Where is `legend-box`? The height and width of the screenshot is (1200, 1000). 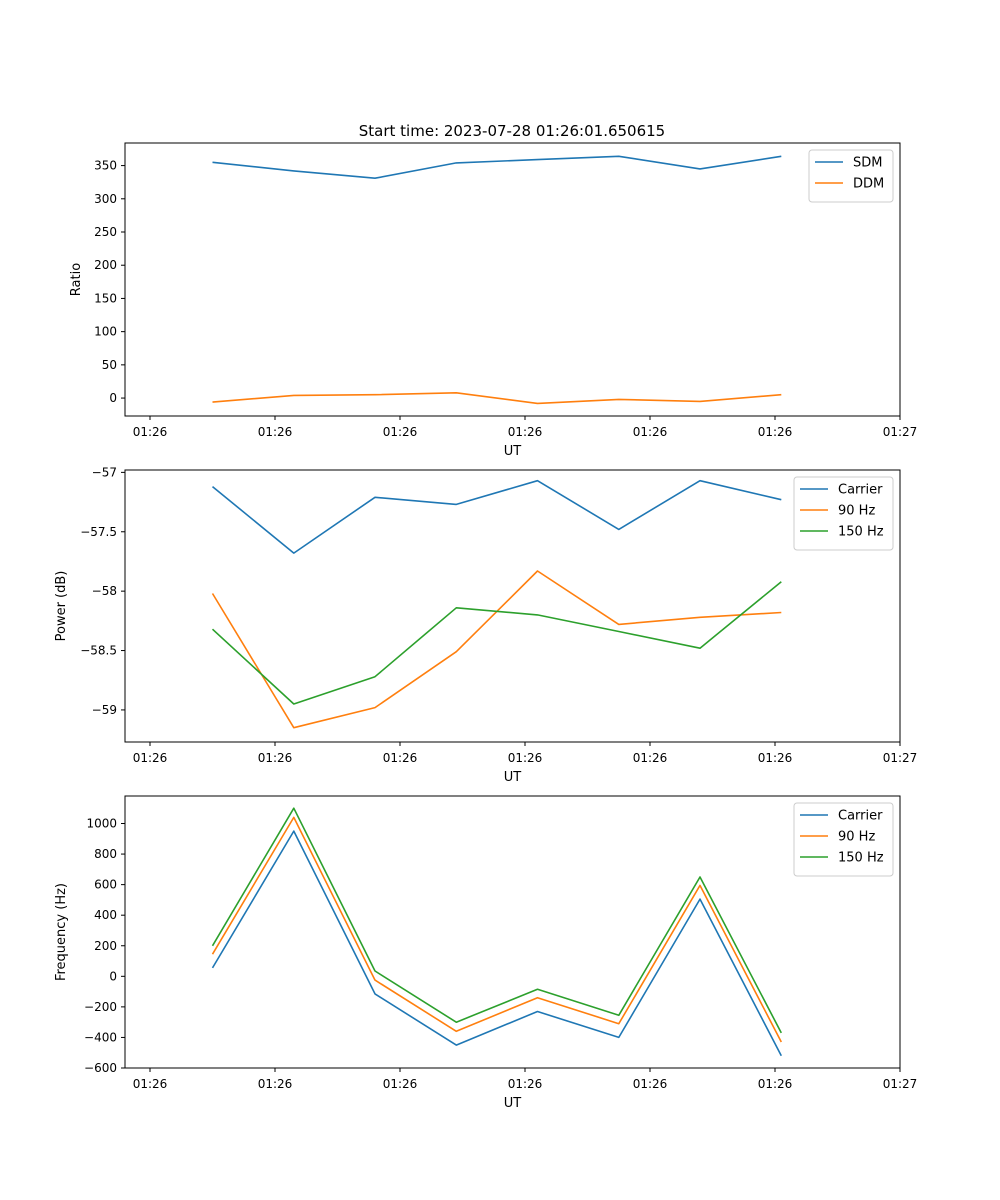
legend-box is located at coordinates (851, 176).